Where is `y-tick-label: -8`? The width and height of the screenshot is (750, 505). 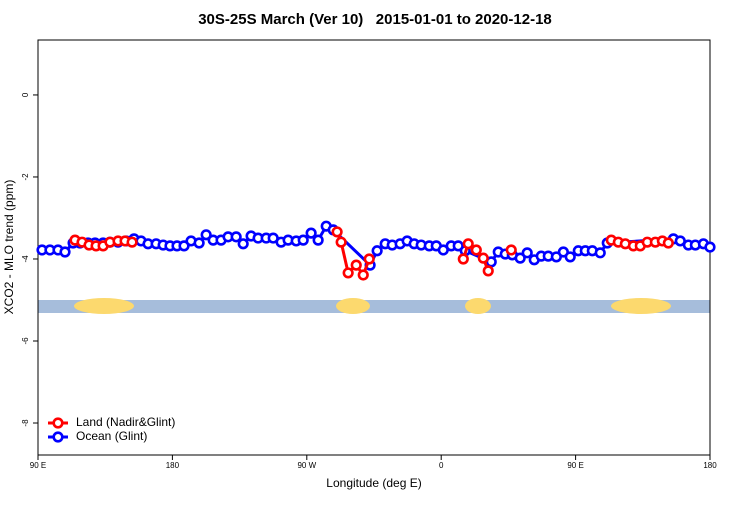
y-tick-label: -8 is located at coordinates (25, 423).